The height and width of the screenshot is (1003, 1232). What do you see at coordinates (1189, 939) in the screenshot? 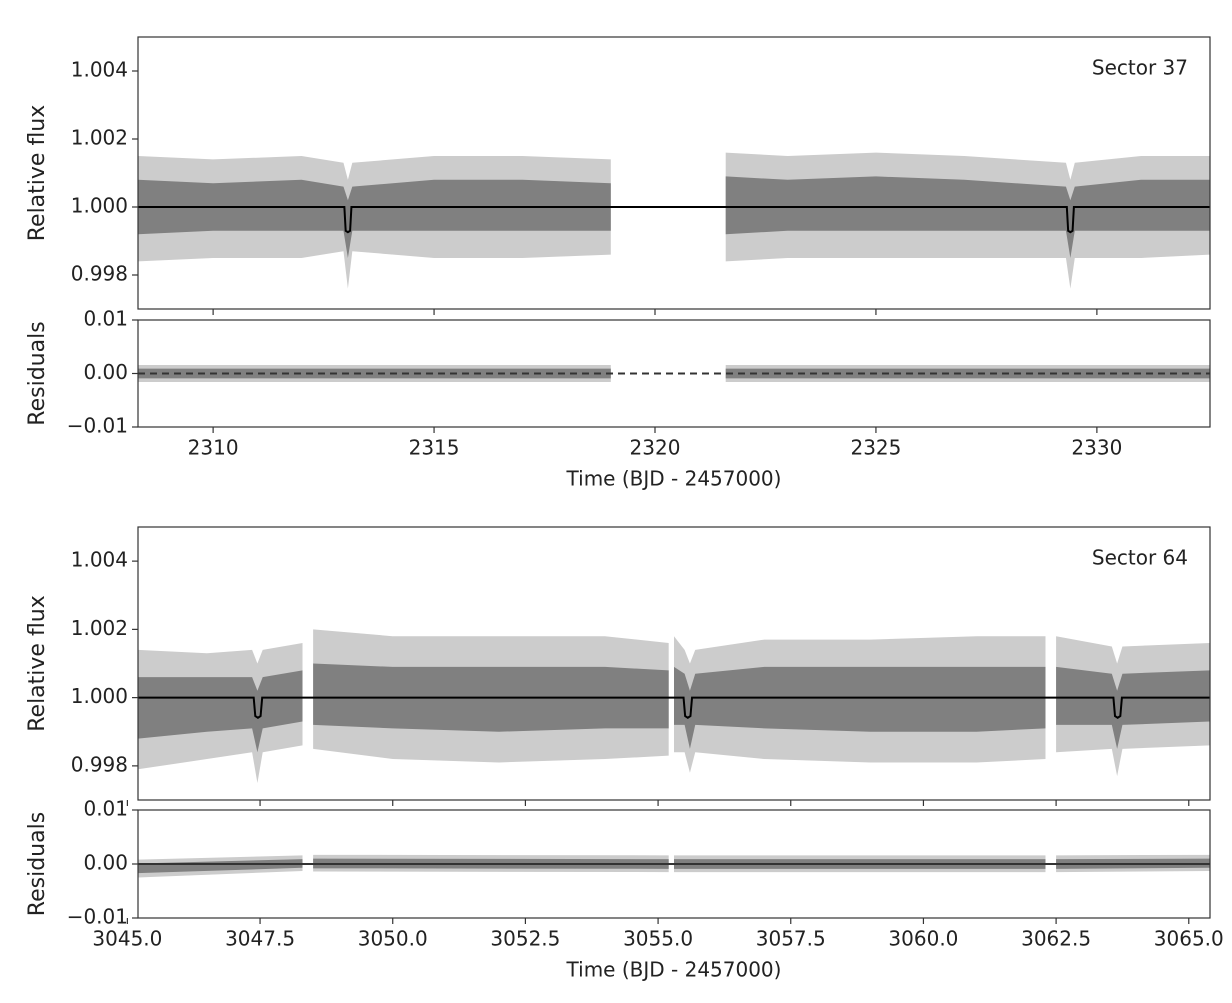
I see `x-tick-label: 3065.0` at bounding box center [1189, 939].